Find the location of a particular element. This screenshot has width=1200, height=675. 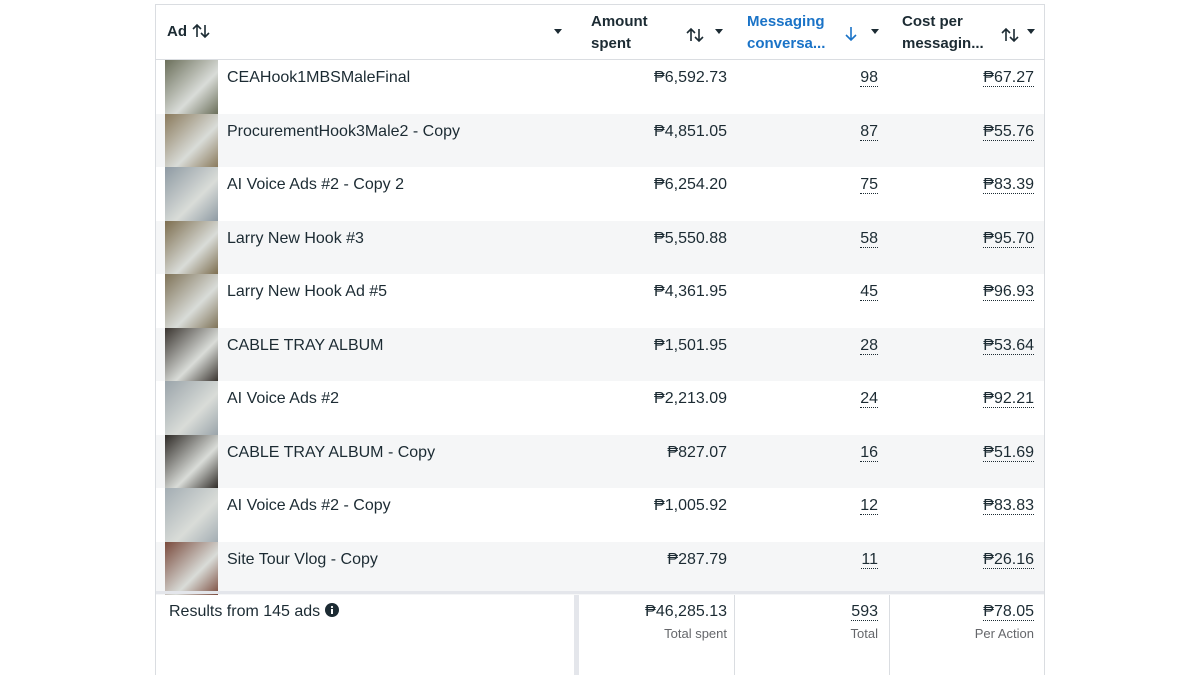

ad-name-text: ProcurementHook3Male2 - Copy is located at coordinates (343, 131).